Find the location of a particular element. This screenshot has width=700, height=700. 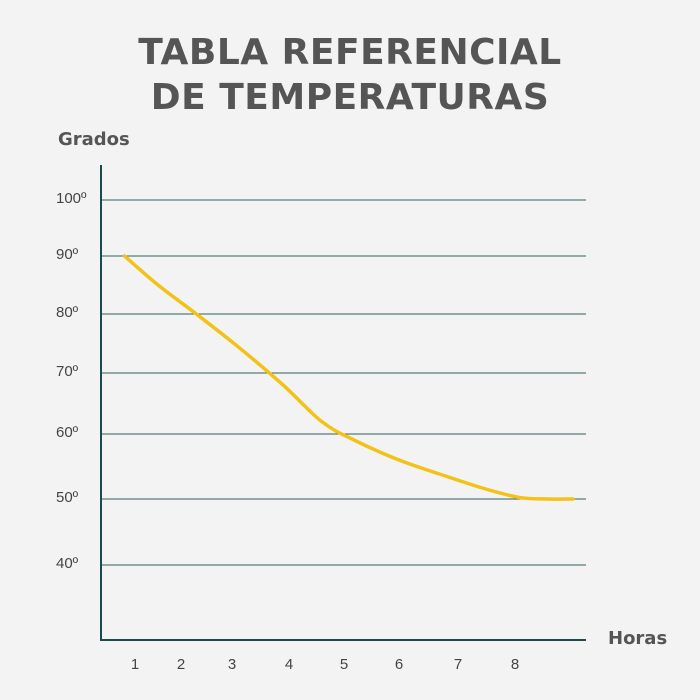

x-tick-label: 5 is located at coordinates (344, 664).